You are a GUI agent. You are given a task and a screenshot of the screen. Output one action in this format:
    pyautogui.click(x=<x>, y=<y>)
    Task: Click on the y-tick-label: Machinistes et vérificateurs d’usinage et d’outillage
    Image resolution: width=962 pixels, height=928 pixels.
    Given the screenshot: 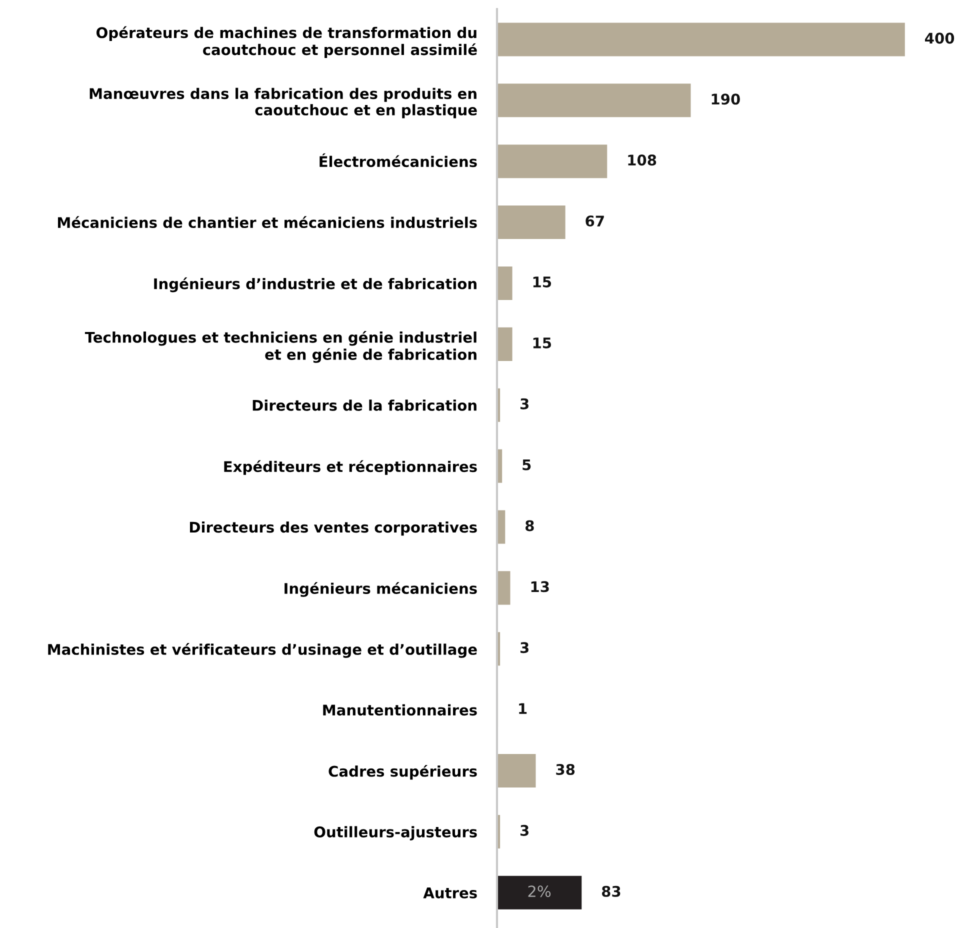 What is the action you would take?
    pyautogui.click(x=262, y=650)
    